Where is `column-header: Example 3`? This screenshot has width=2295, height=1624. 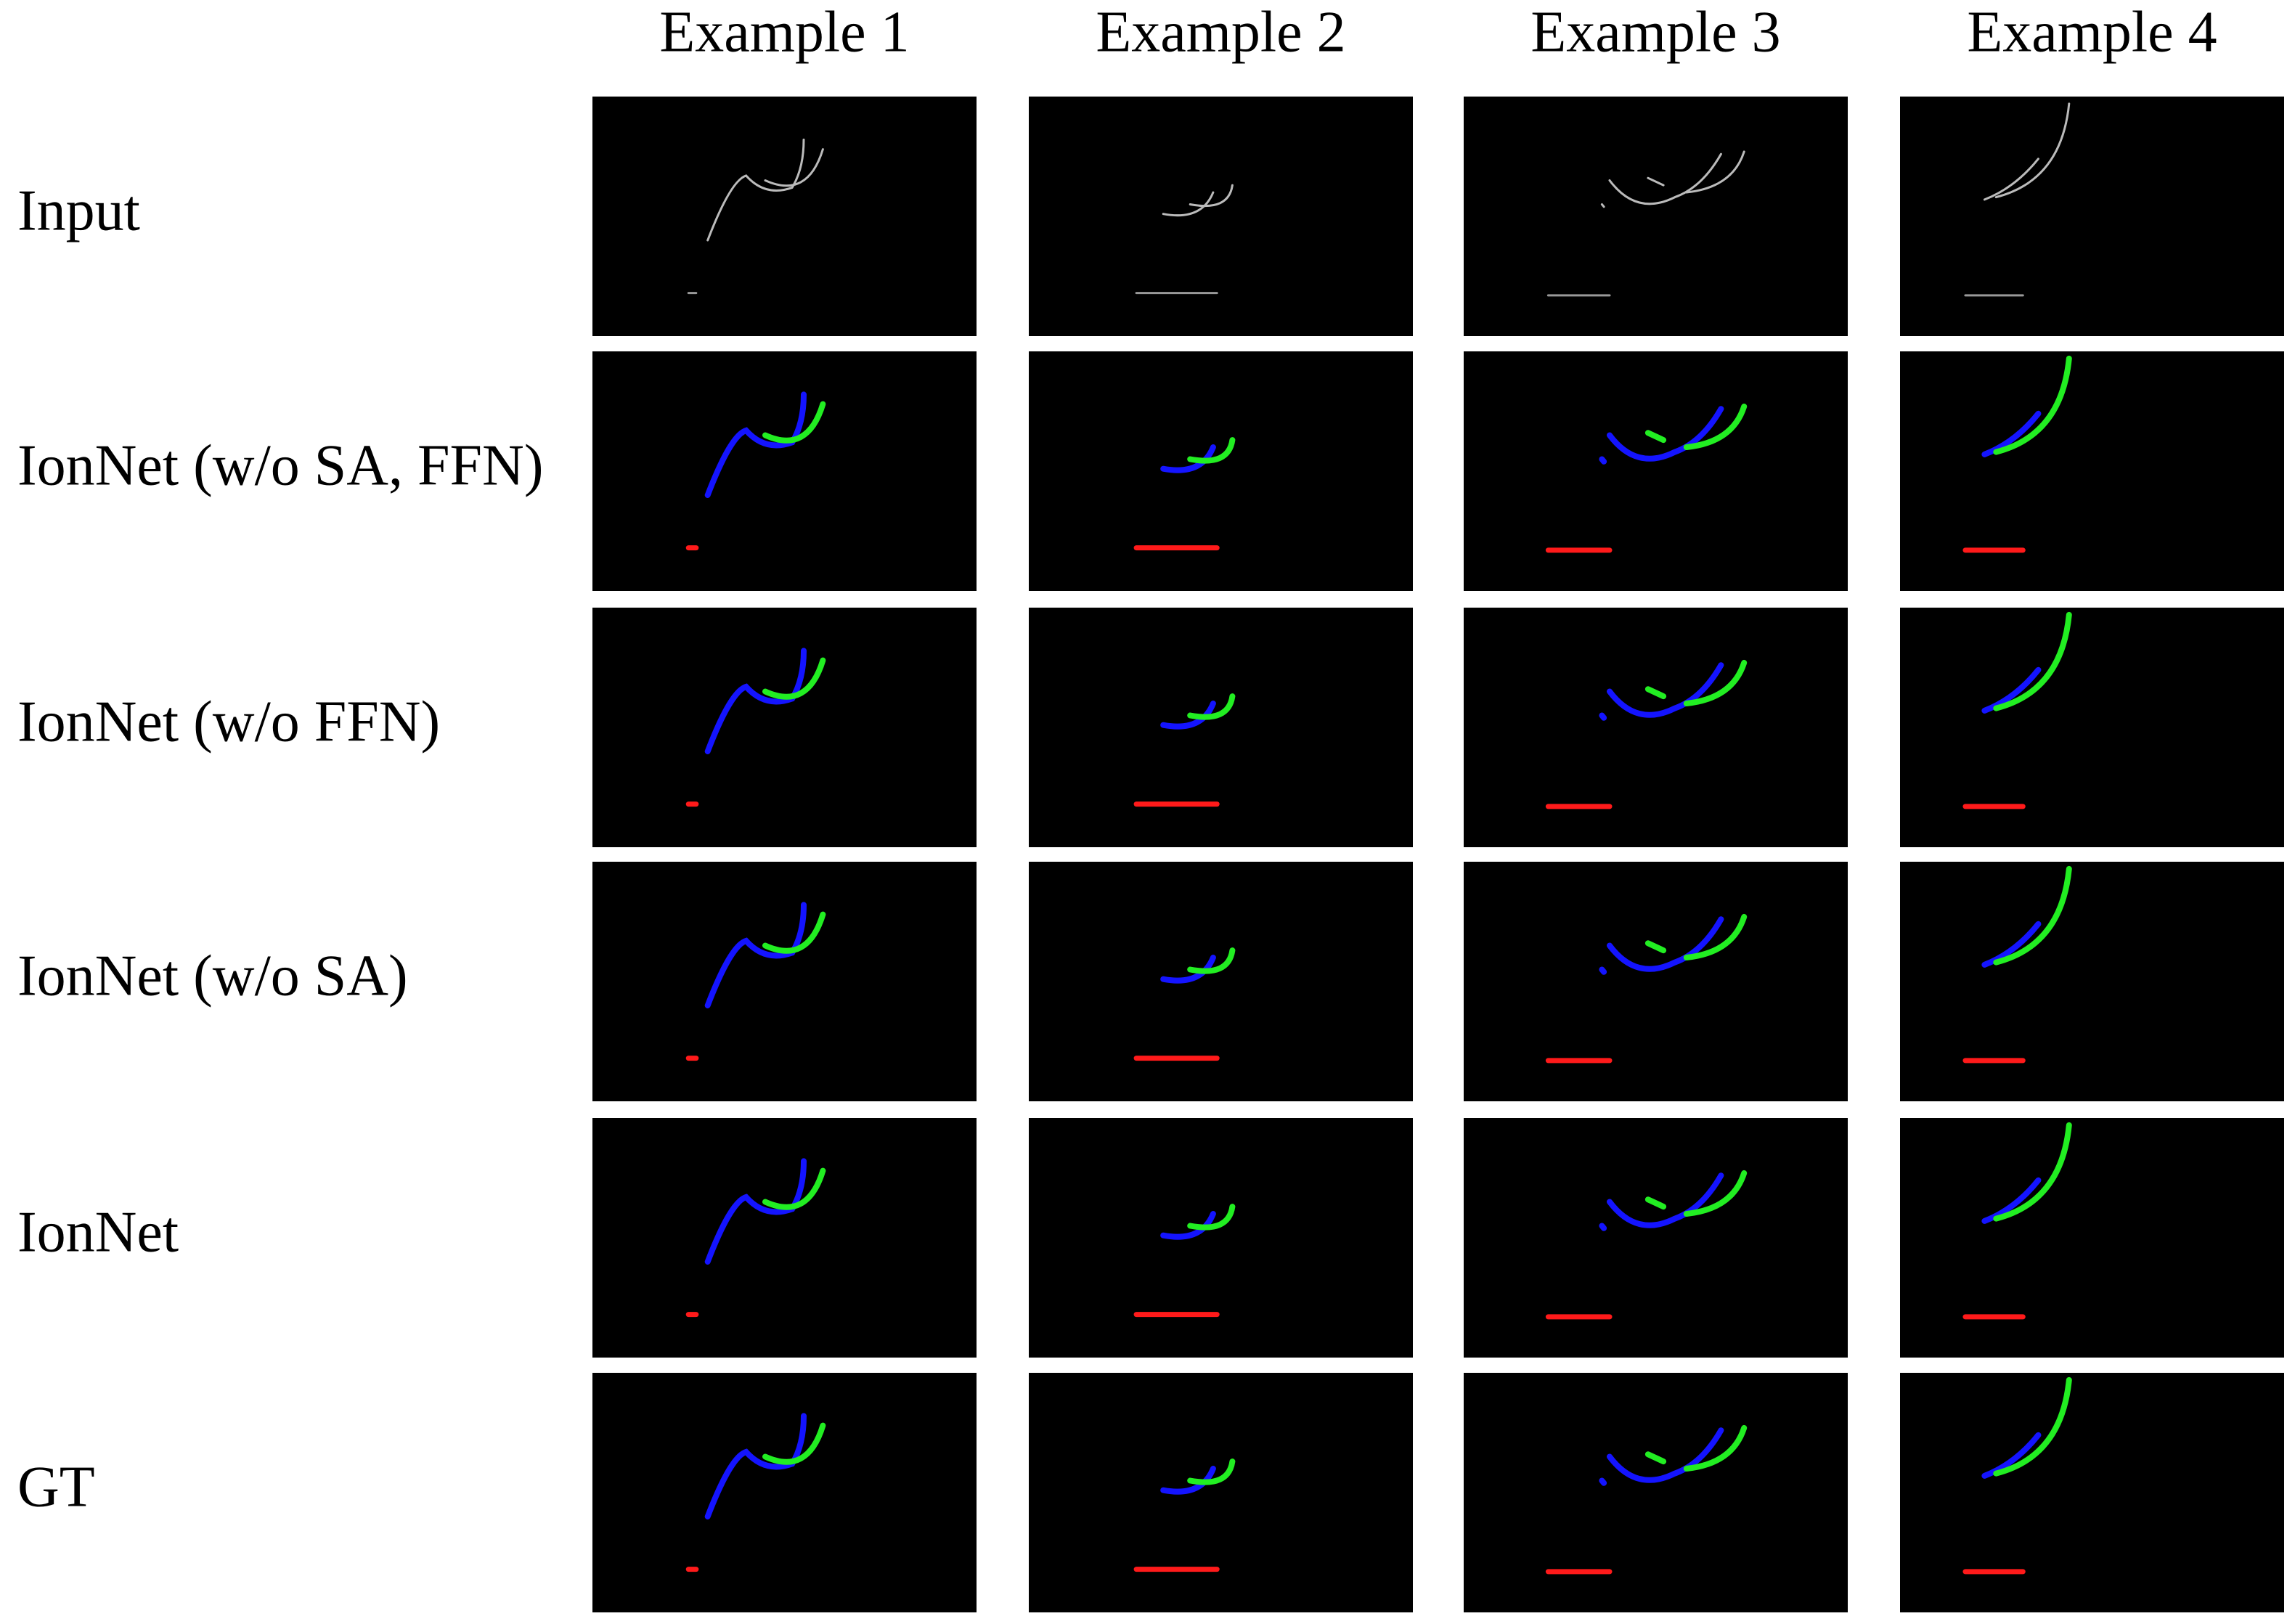
column-header: Example 3 is located at coordinates (1655, 32).